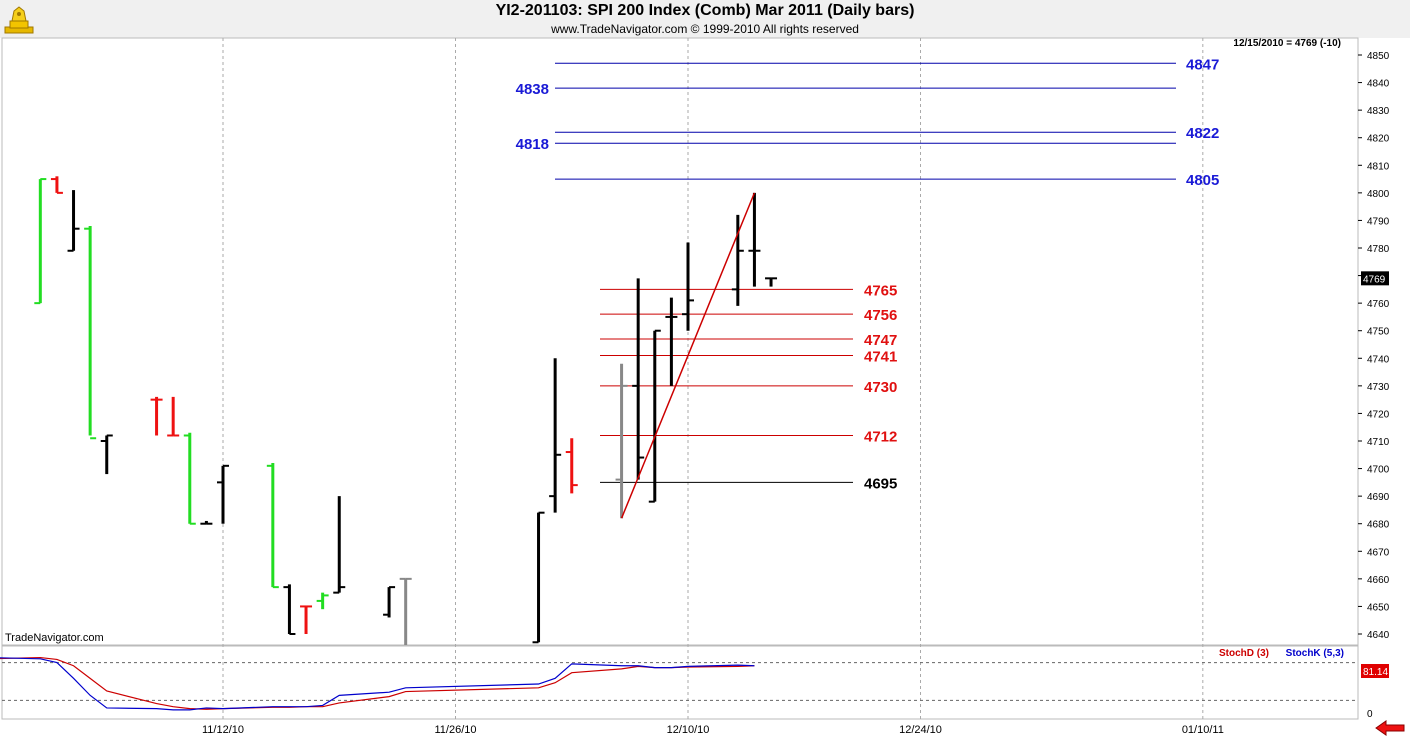  What do you see at coordinates (532, 89) in the screenshot?
I see `resistance-label: 4838` at bounding box center [532, 89].